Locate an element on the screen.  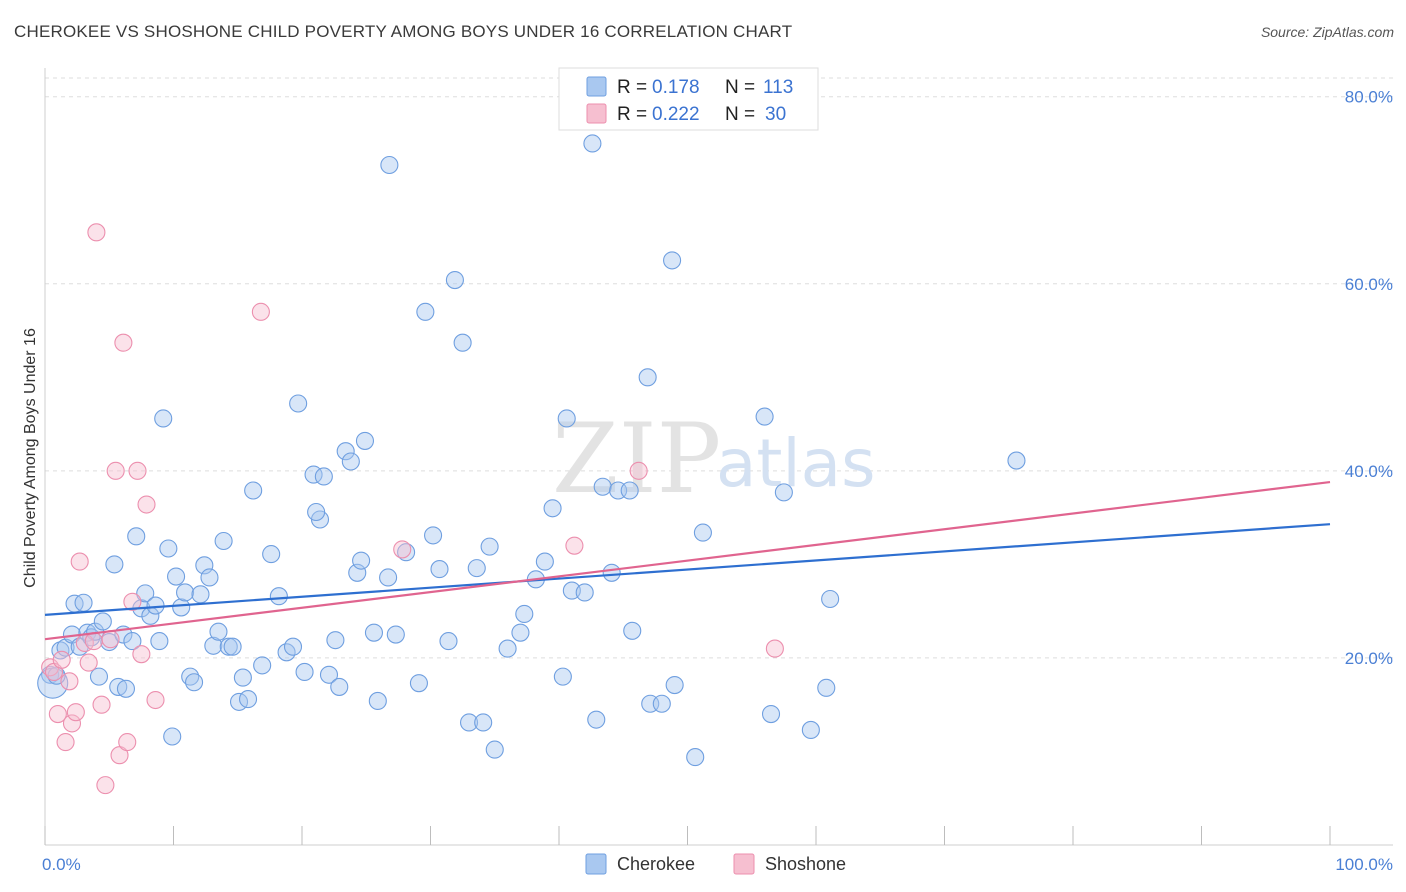
y-tick-label: 60.0% is located at coordinates (1369, 284).